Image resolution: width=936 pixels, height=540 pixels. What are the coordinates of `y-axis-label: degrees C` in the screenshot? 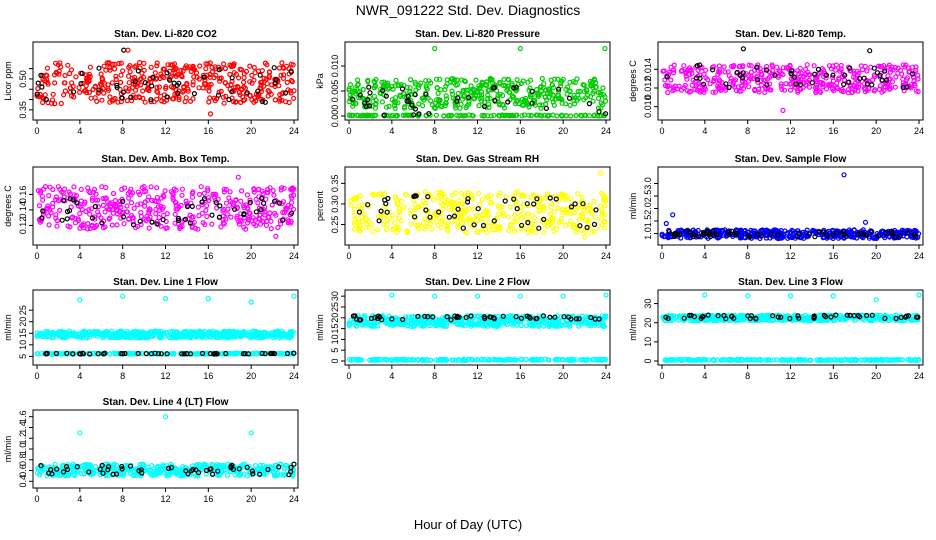 It's located at (8, 206).